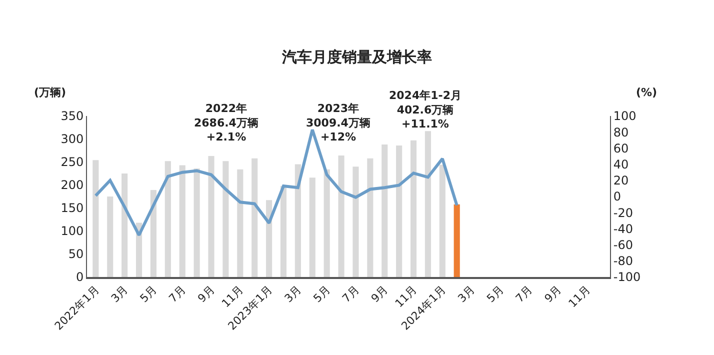 The image size is (714, 355). I want to click on y2-tick-label: -60, so click(623, 245).